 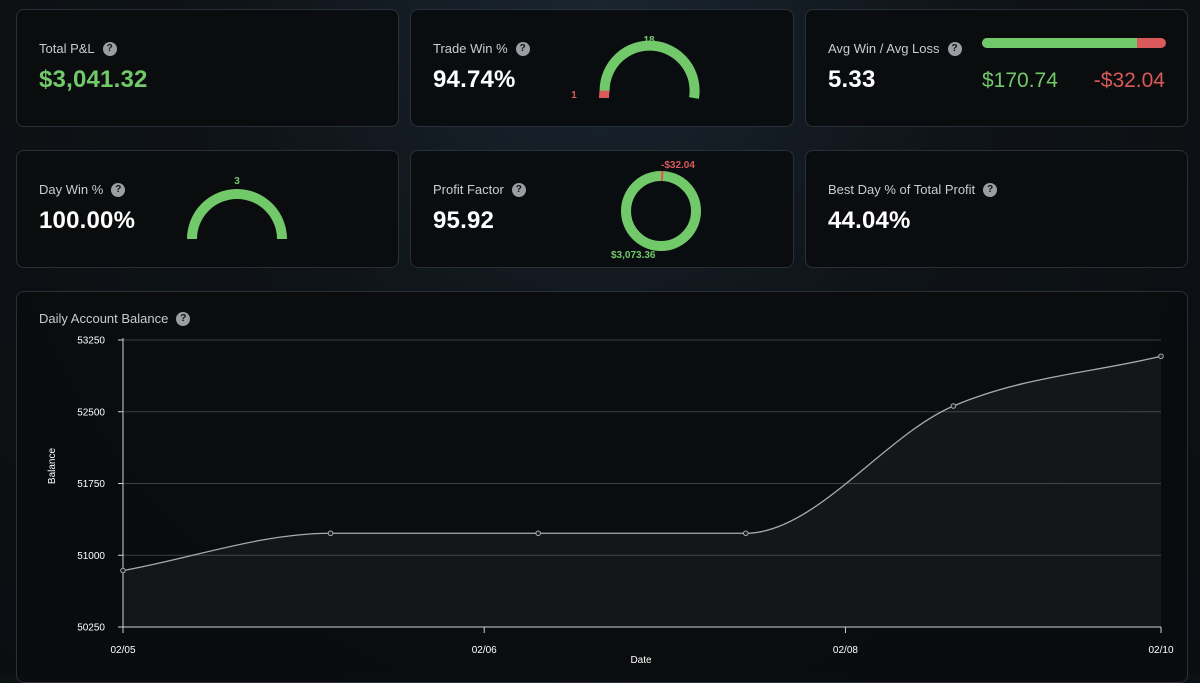 I want to click on gauge-loss-arc, so click(x=604, y=94).